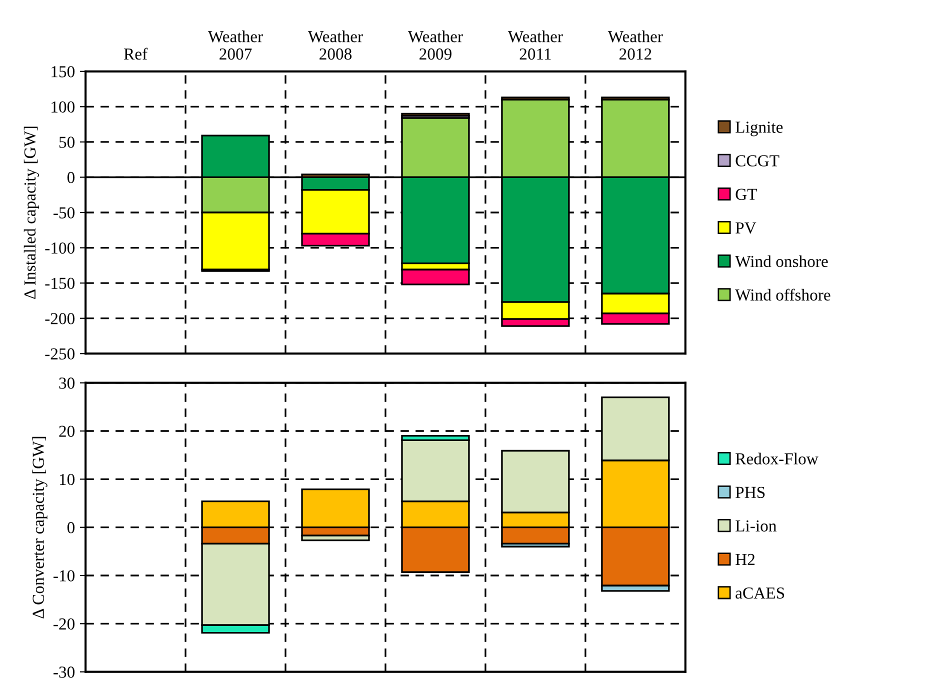 This screenshot has width=930, height=680. What do you see at coordinates (63, 107) in the screenshot?
I see `y-tick-label: 100` at bounding box center [63, 107].